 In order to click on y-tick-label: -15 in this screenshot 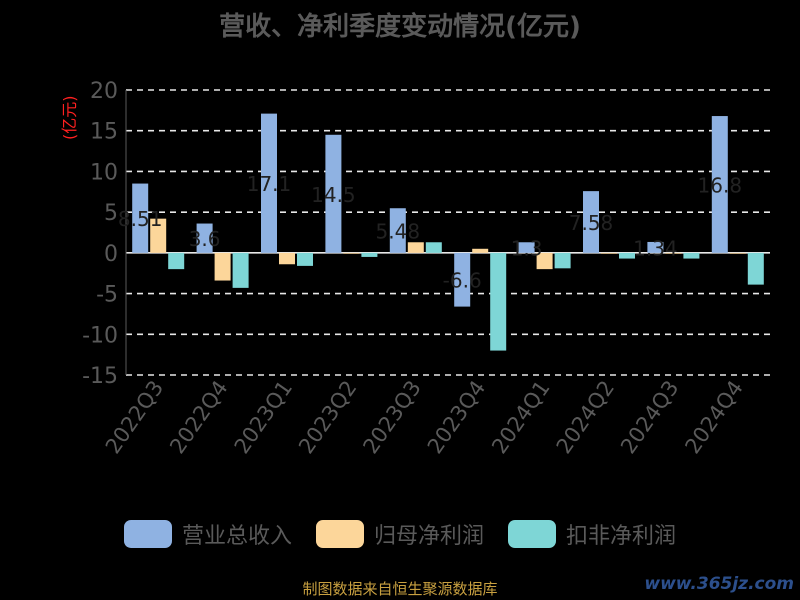, I will do `click(100, 376)`.